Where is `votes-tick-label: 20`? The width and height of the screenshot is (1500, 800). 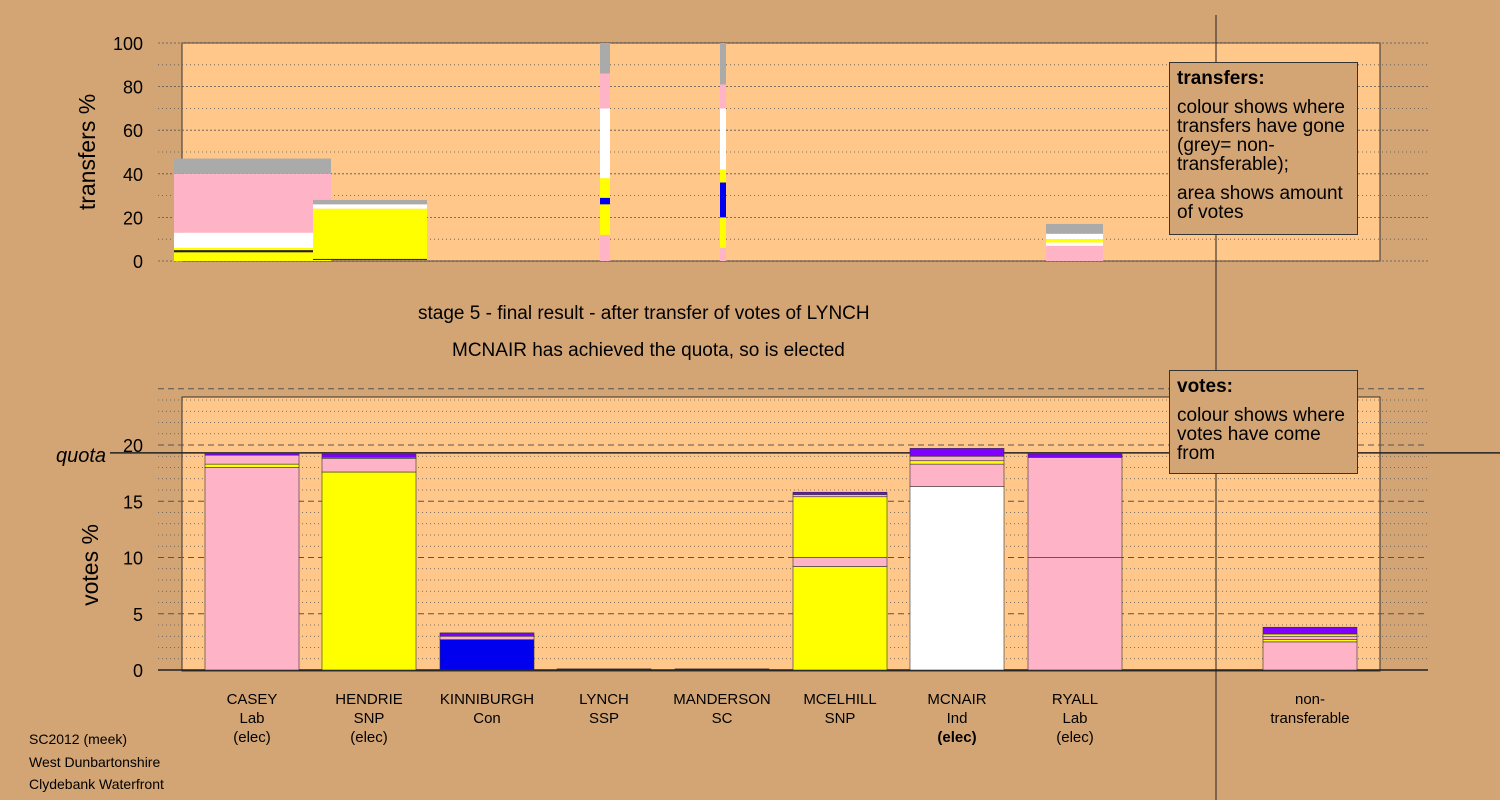 votes-tick-label: 20 is located at coordinates (133, 446).